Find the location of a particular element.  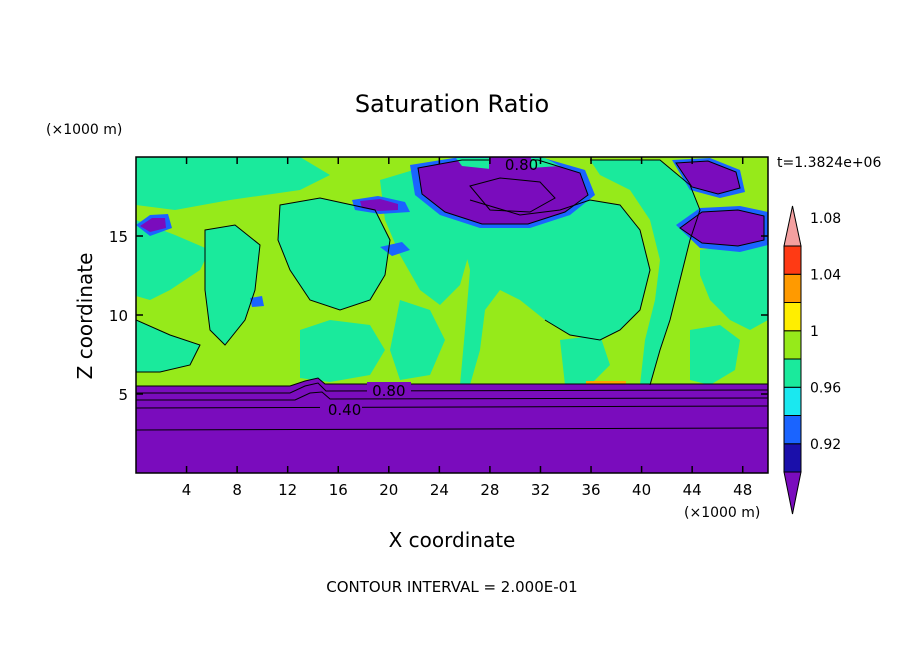

x-tick-label: 48 is located at coordinates (742, 490).